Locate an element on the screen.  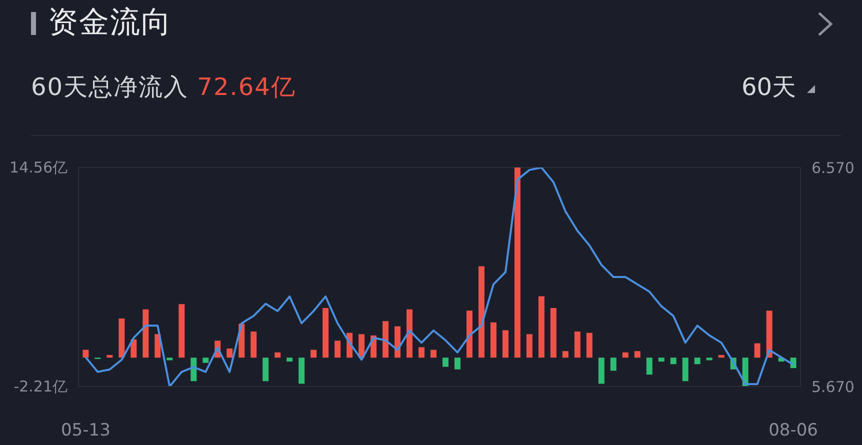
x-tick-label: 05-13 is located at coordinates (85, 430).